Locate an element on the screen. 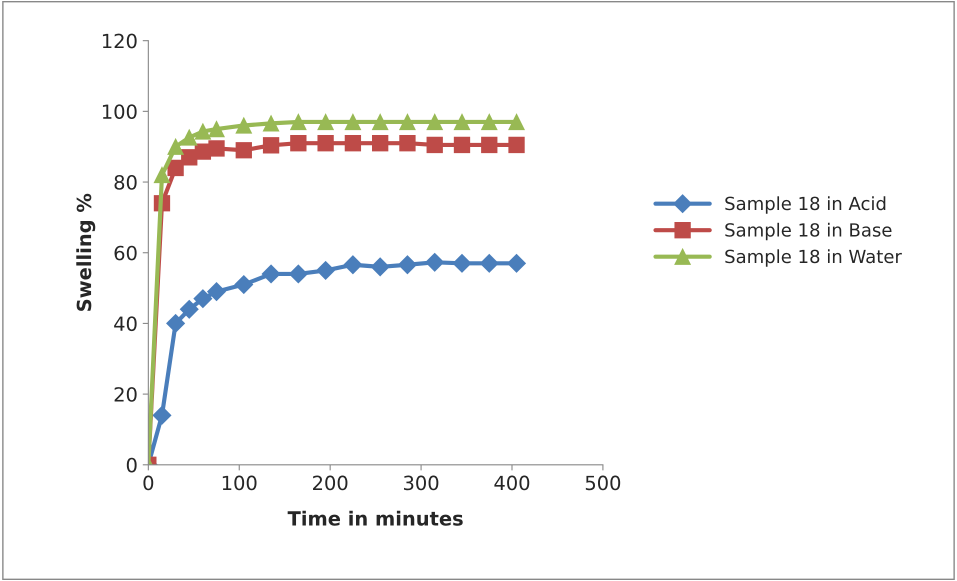 This screenshot has width=957, height=581. legend-label: Sample 18 in Water is located at coordinates (813, 258).